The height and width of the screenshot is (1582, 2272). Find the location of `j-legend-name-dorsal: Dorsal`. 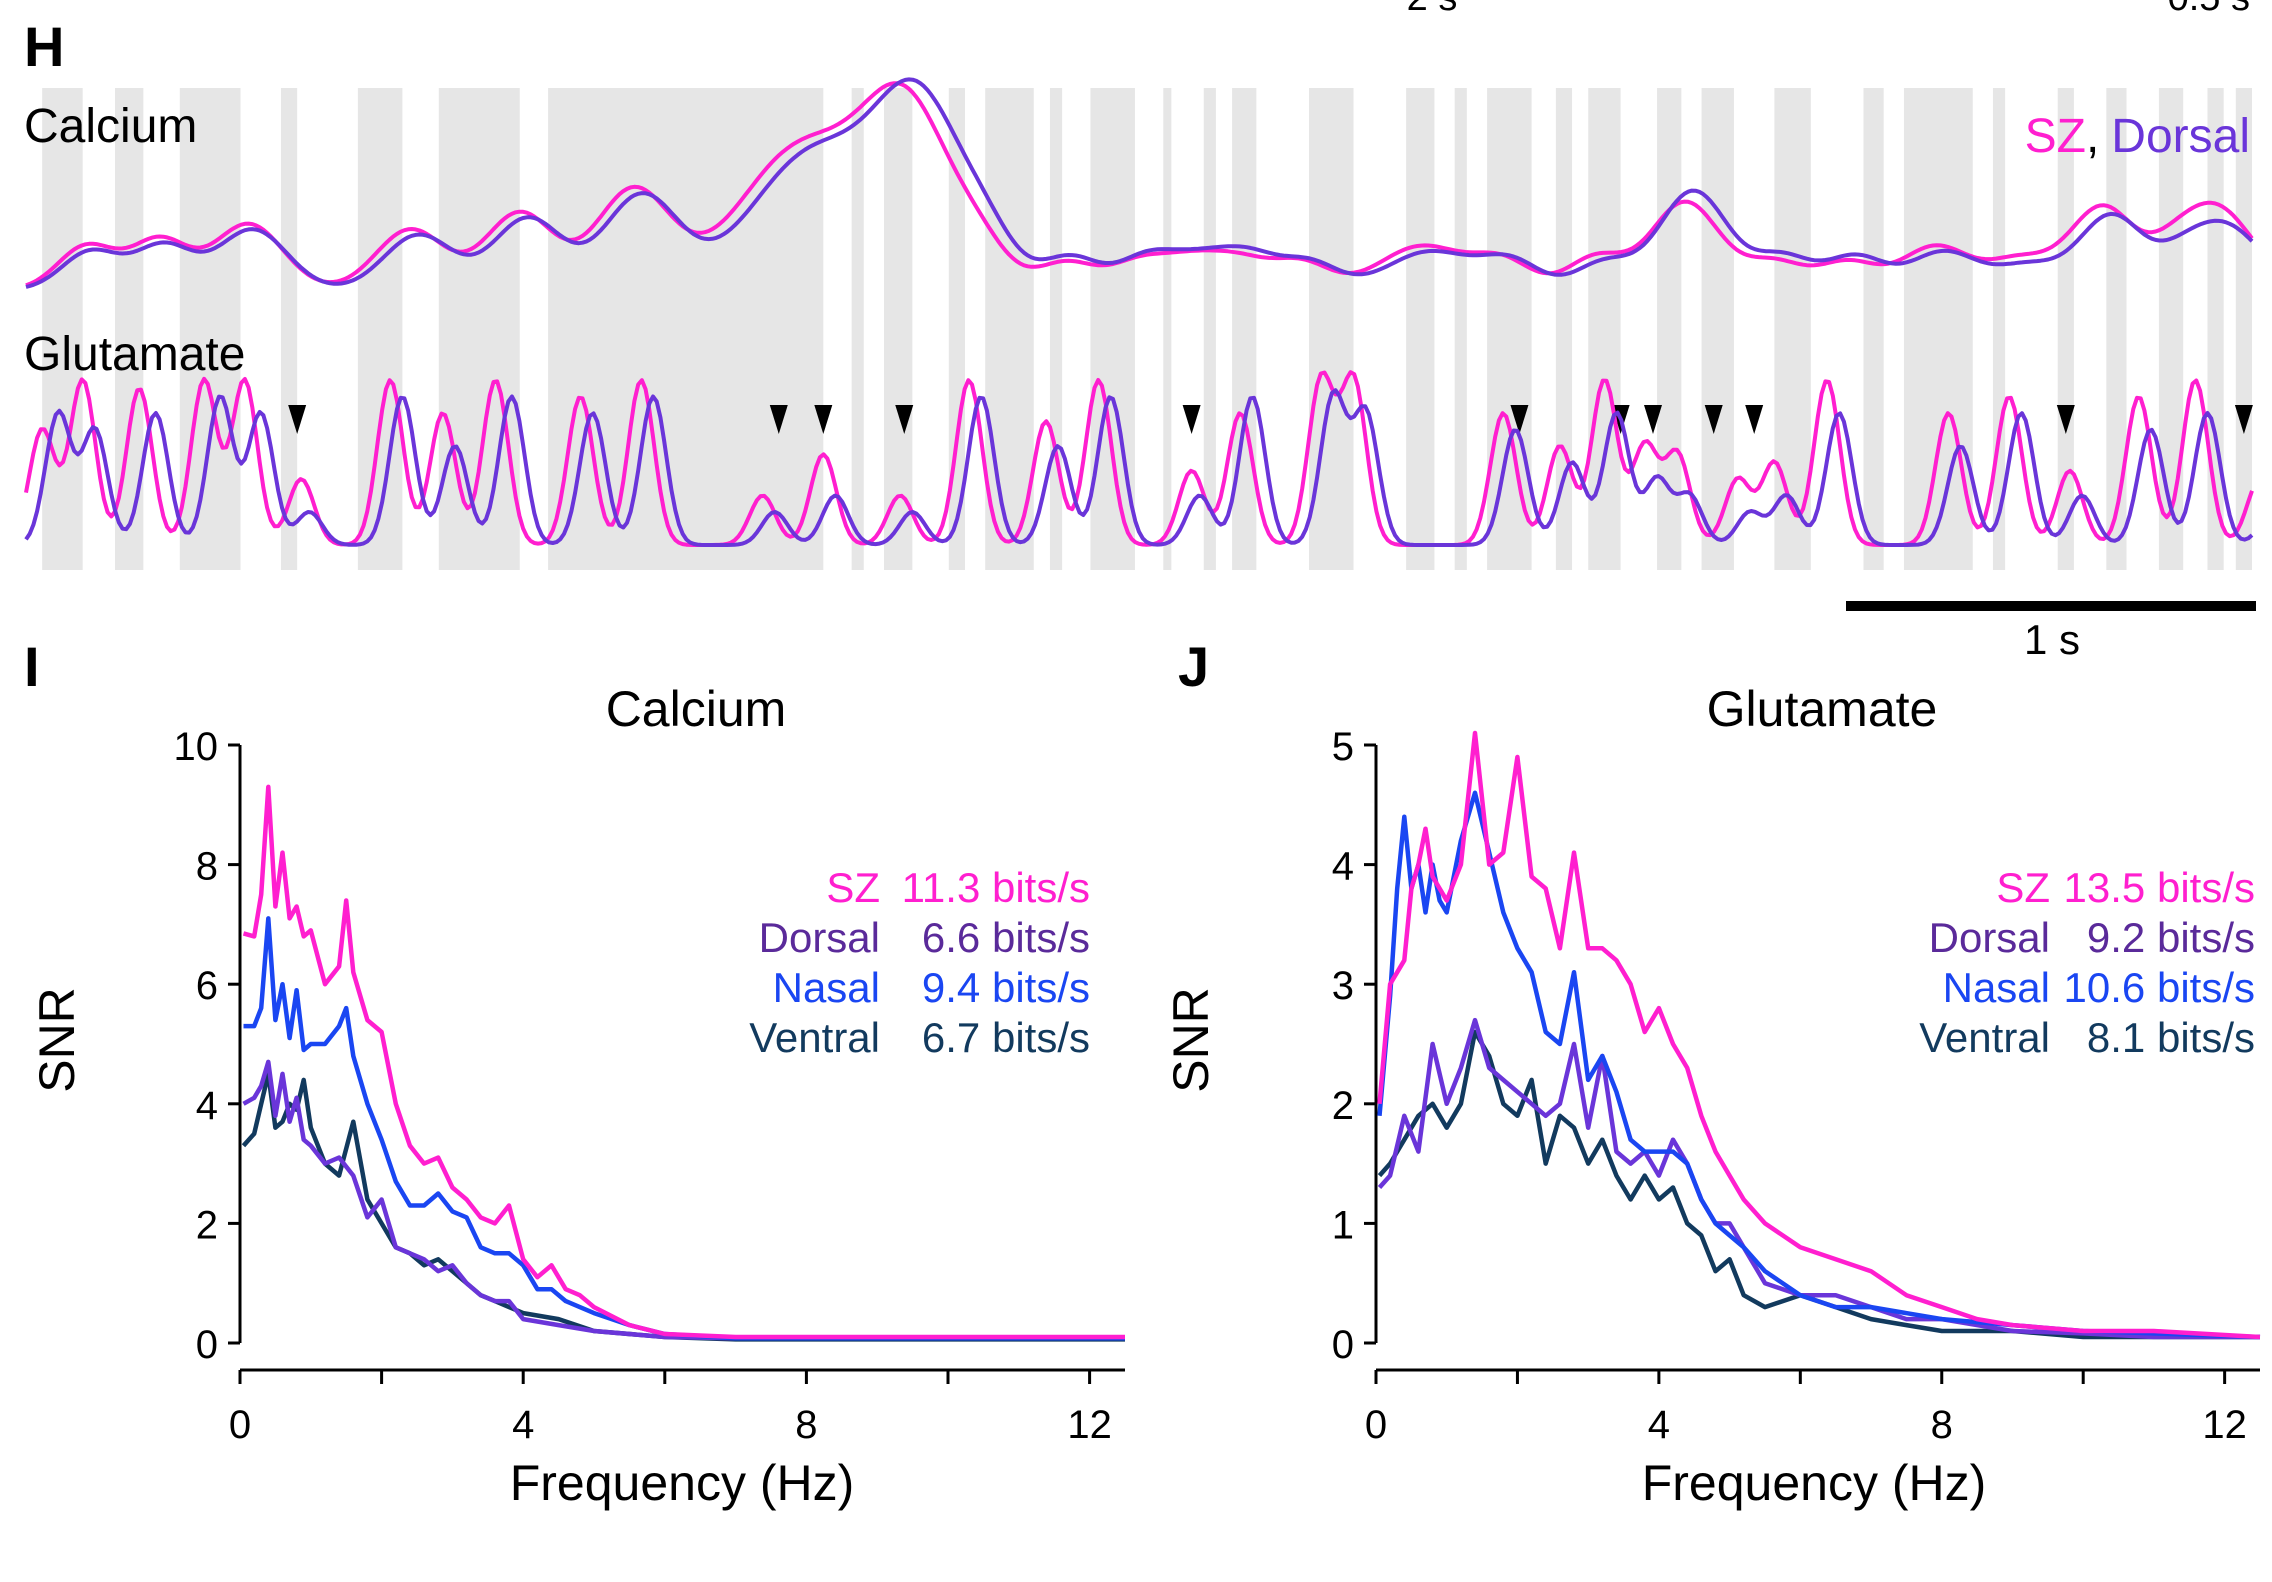

j-legend-name-dorsal: Dorsal is located at coordinates (1989, 937).